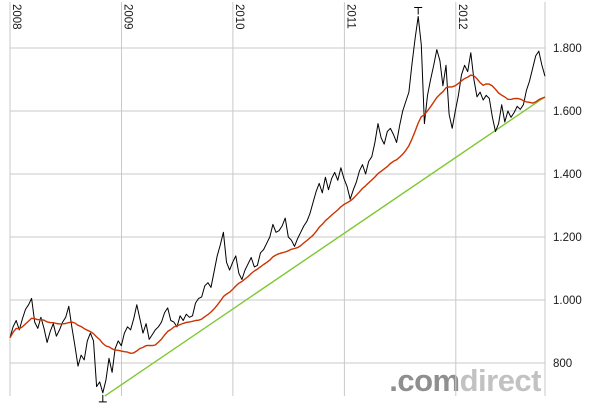 The image size is (601, 408). What do you see at coordinates (567, 238) in the screenshot?
I see `y-tick-label: 1.200` at bounding box center [567, 238].